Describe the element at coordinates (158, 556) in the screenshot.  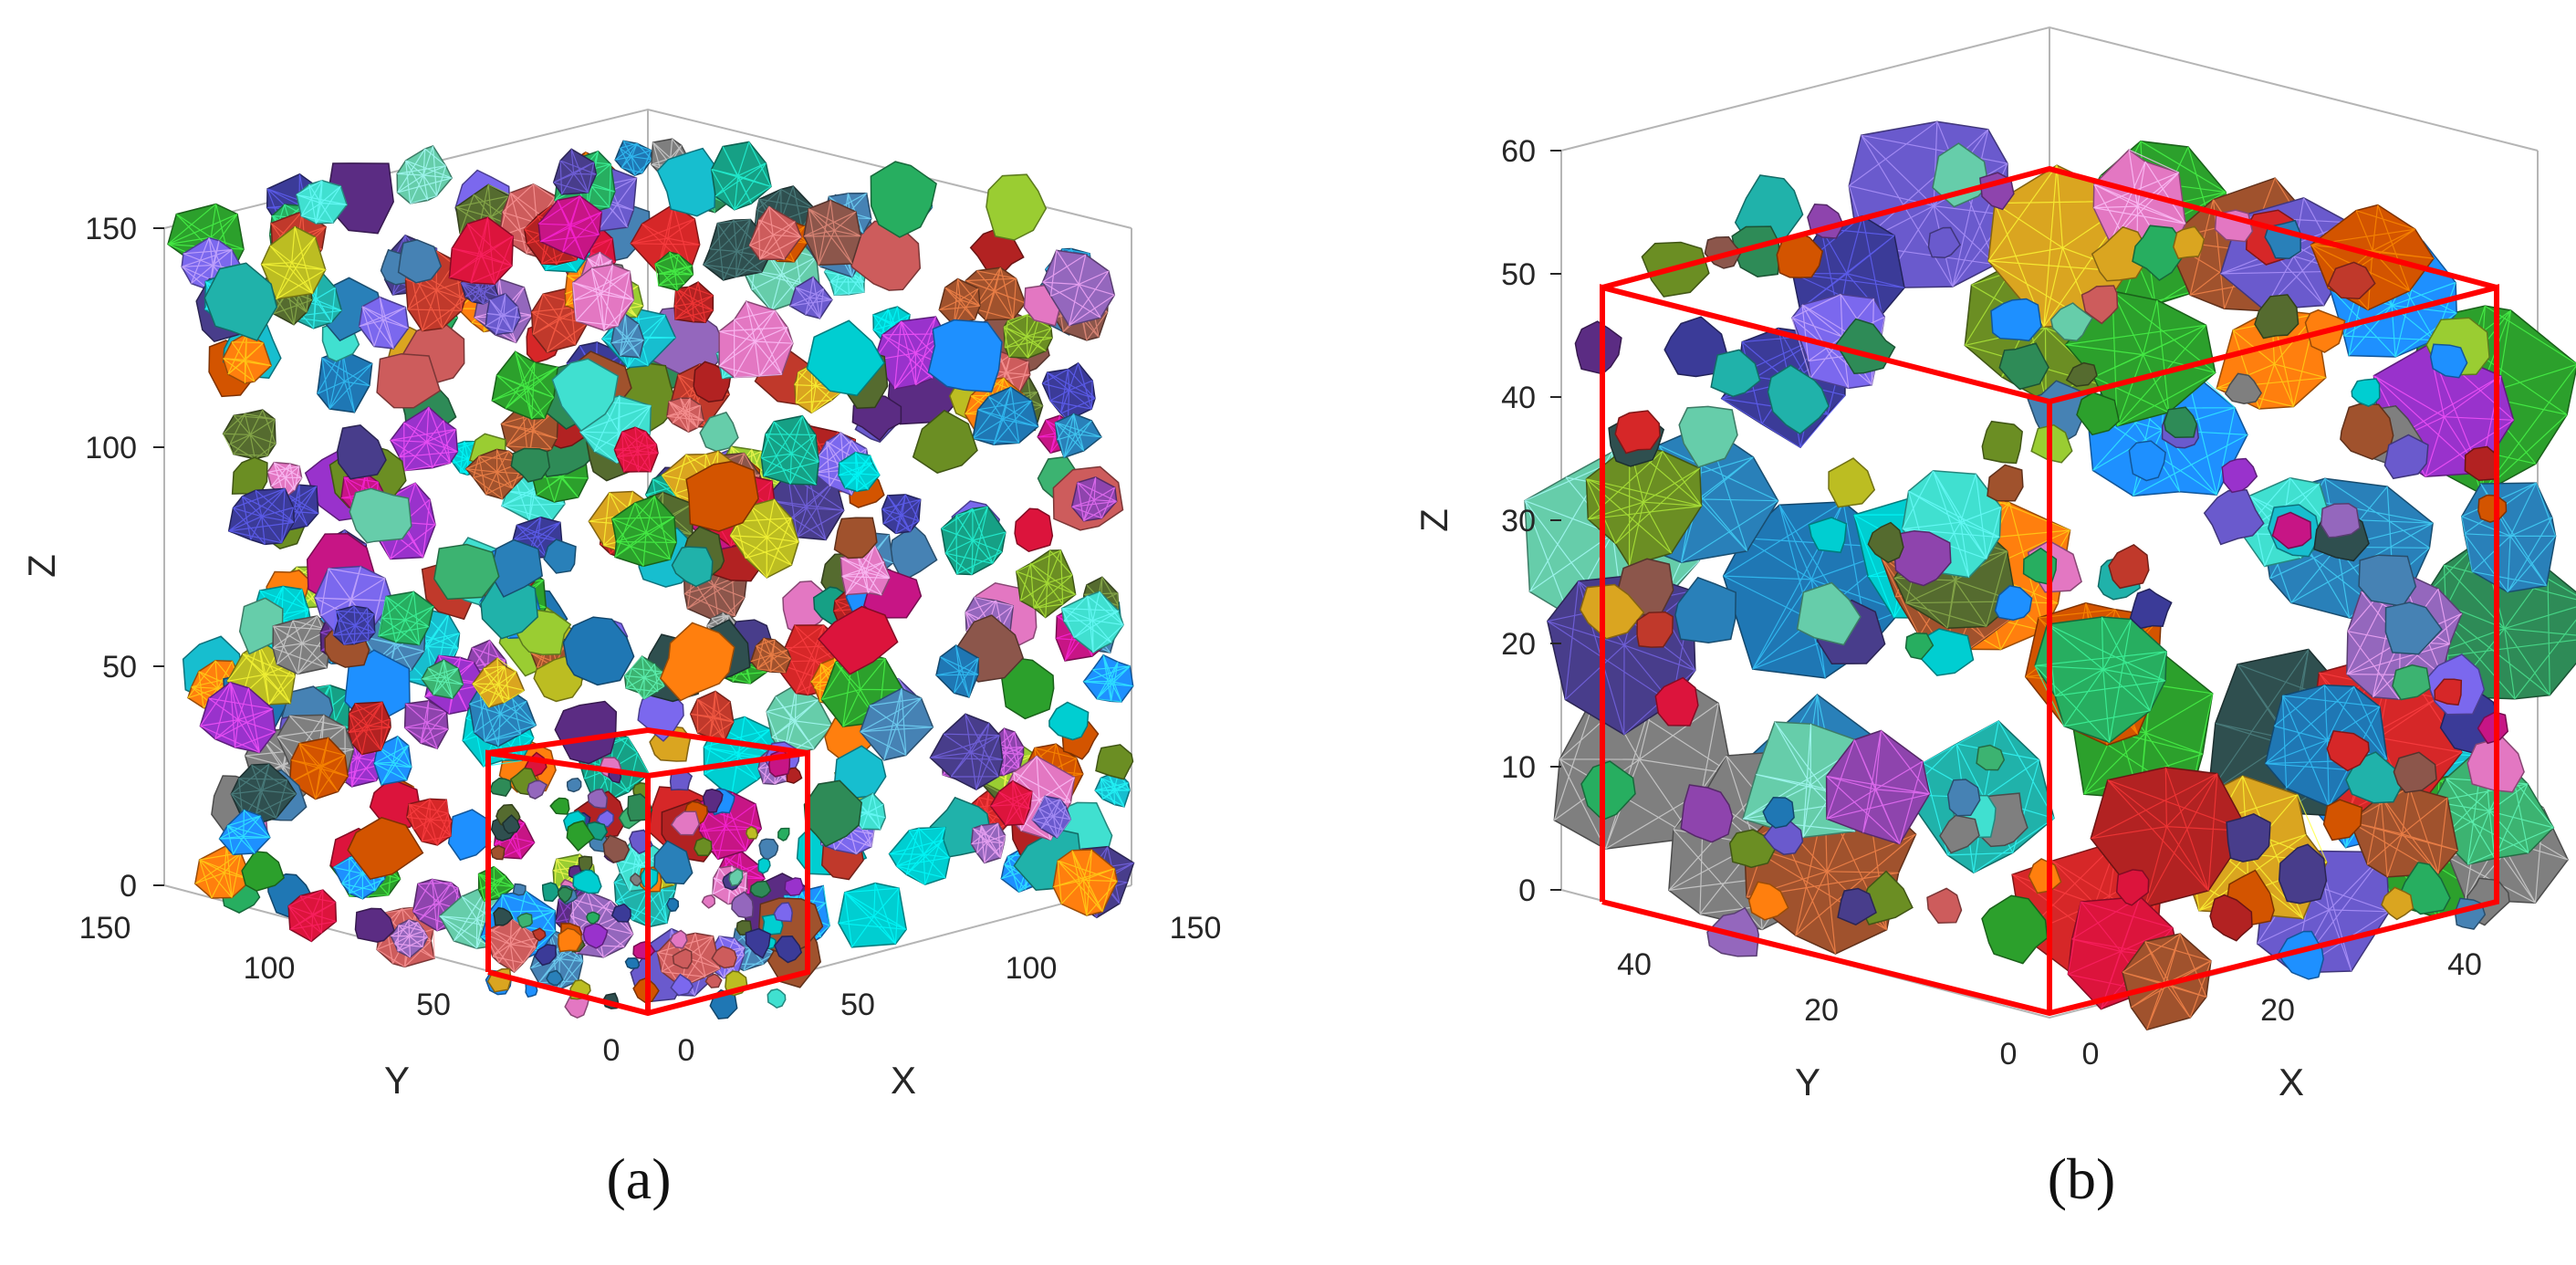
I see `axis-ticks-a` at that location.